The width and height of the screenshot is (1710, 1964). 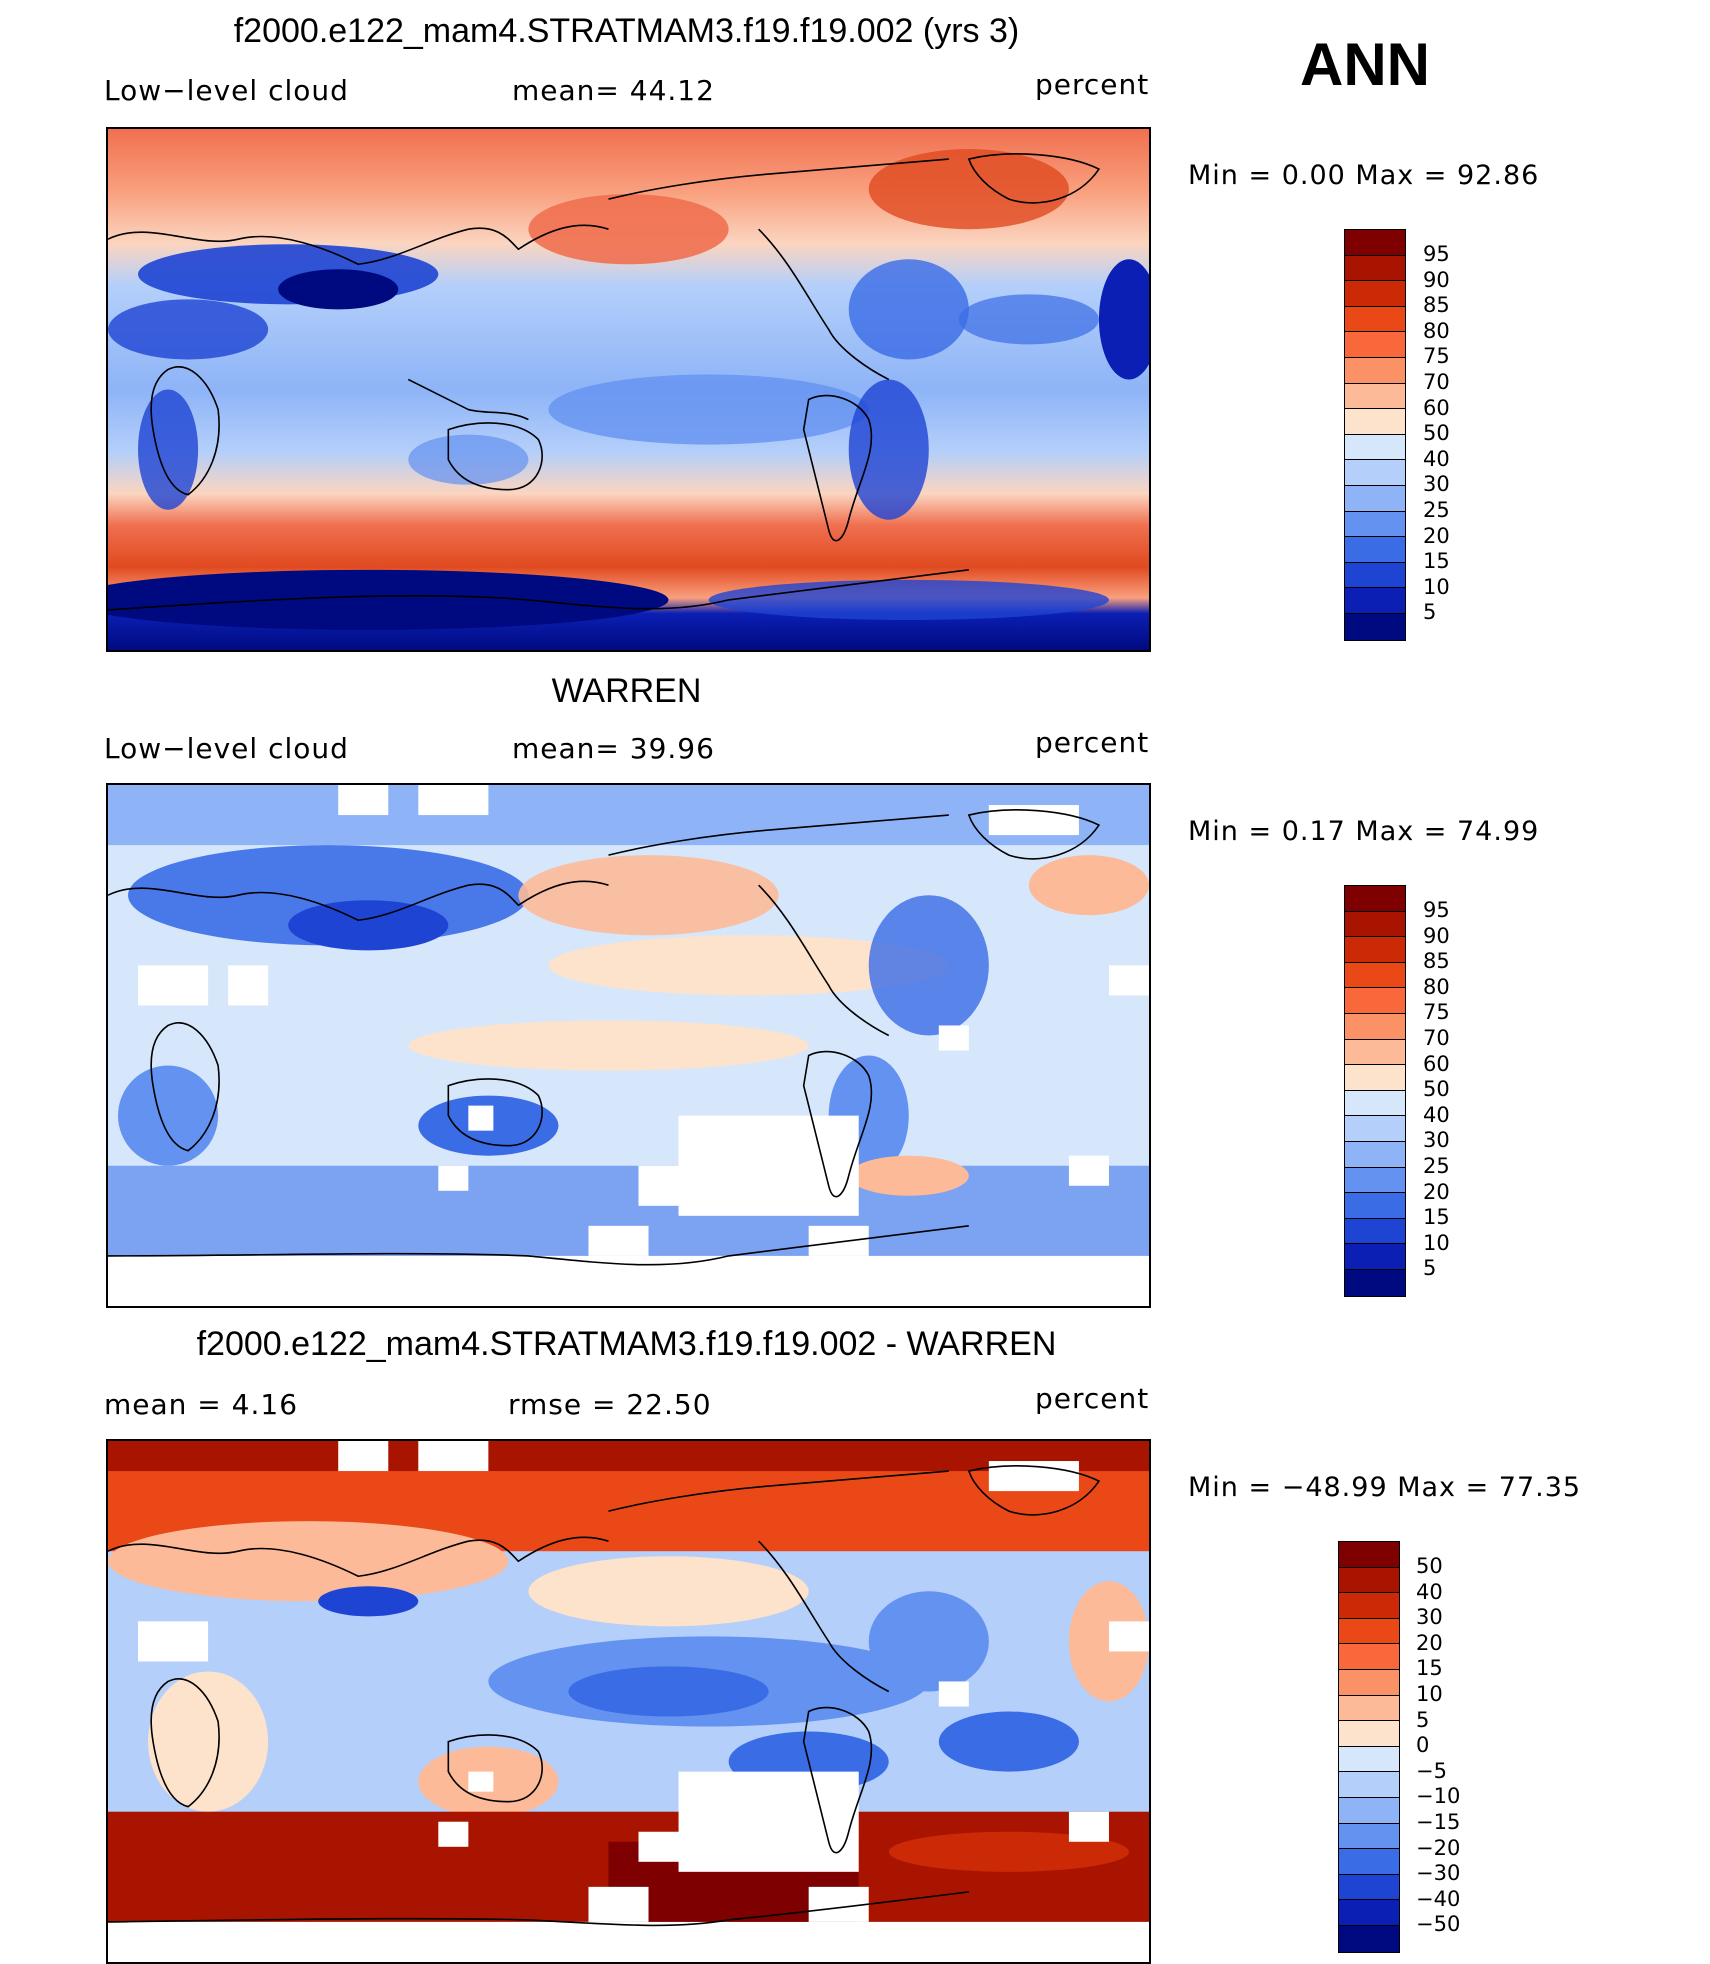 What do you see at coordinates (1092, 742) in the screenshot?
I see `panel-2-units-label: percent` at bounding box center [1092, 742].